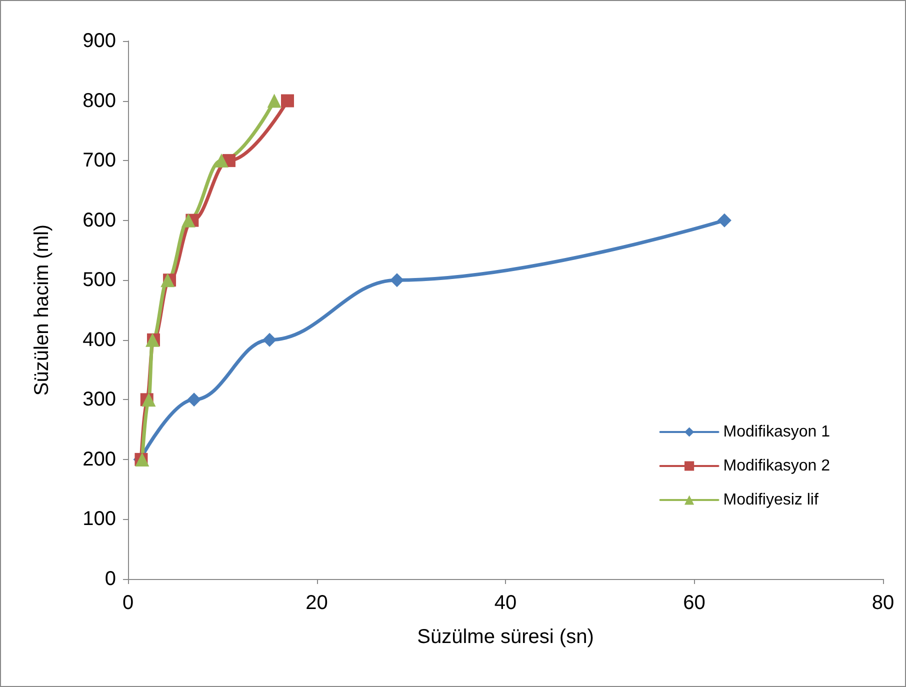 Image resolution: width=906 pixels, height=687 pixels. I want to click on x-tick-label: 60, so click(694, 603).